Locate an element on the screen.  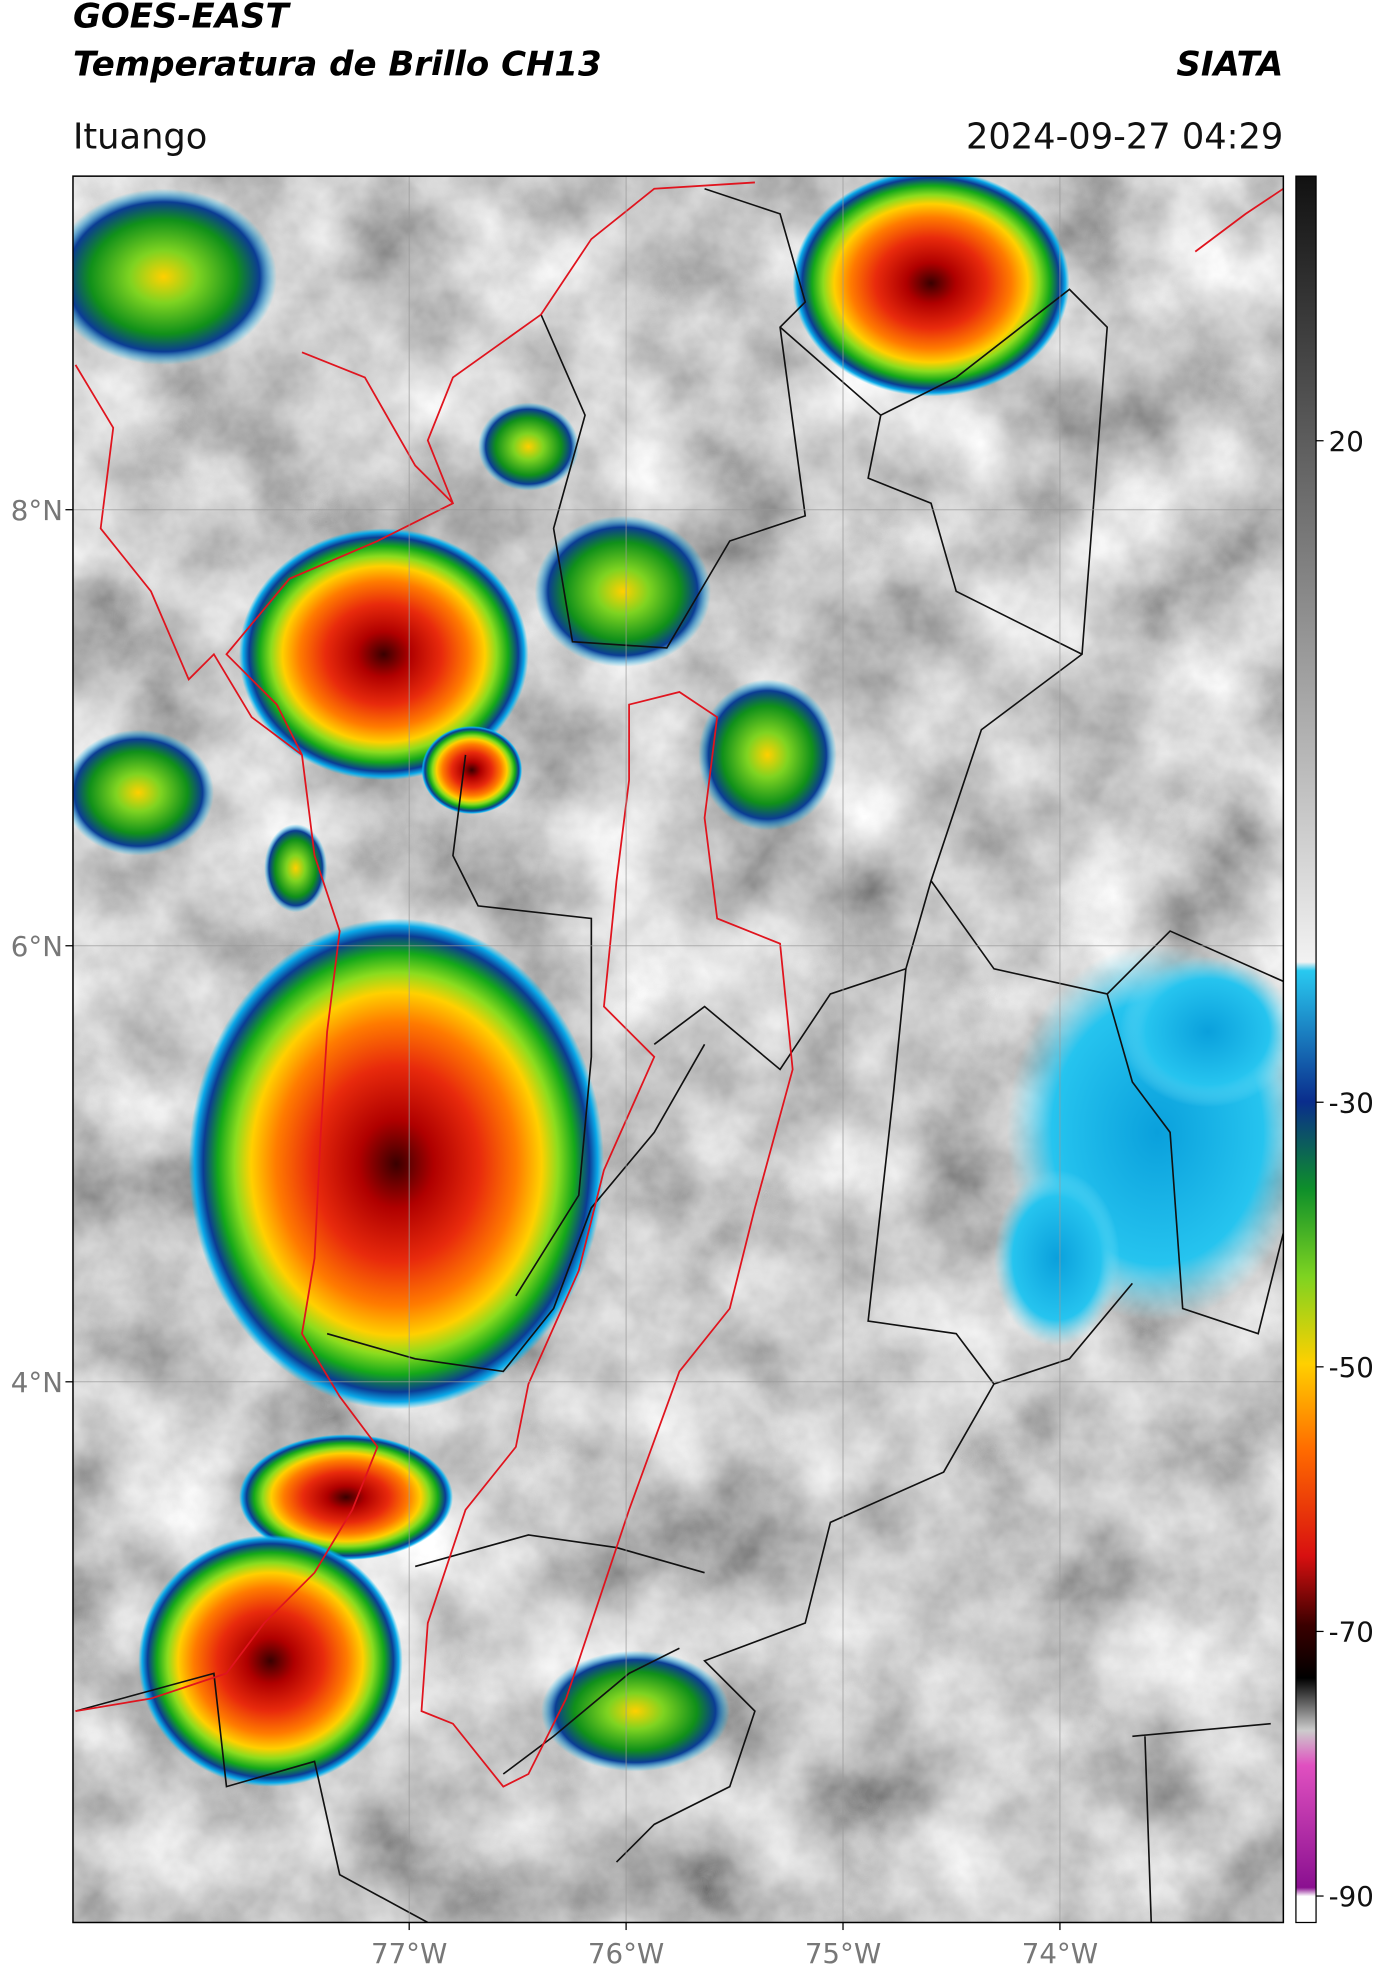
lat-tick-label: 4°N is located at coordinates (37, 1382).